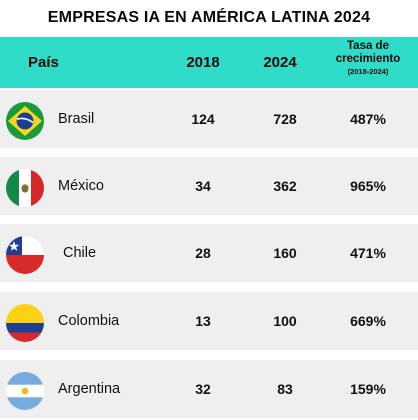  I want to click on value-2024: 100, so click(285, 321).